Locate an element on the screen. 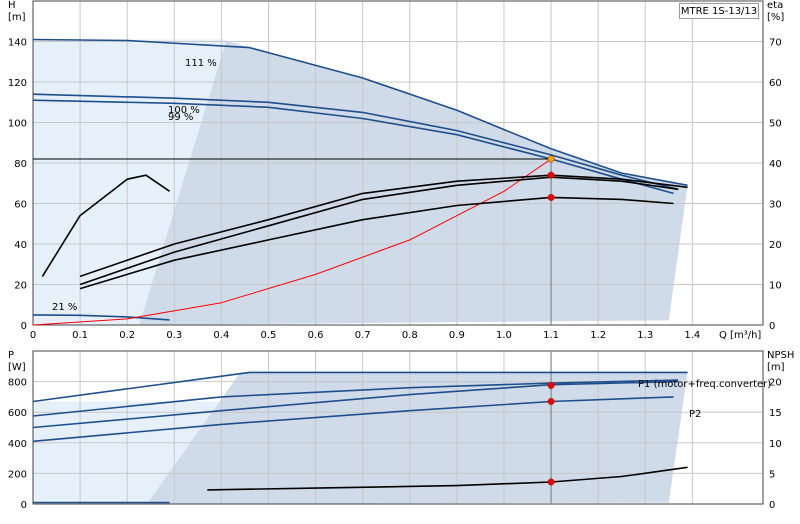  y-left-tick-label: 600 is located at coordinates (17, 413).